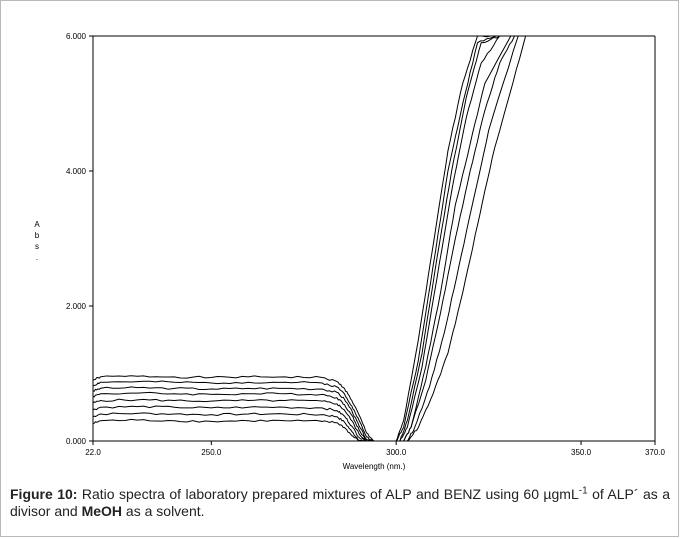 Image resolution: width=681 pixels, height=539 pixels. I want to click on y-tick-label: 6.000, so click(76, 36).